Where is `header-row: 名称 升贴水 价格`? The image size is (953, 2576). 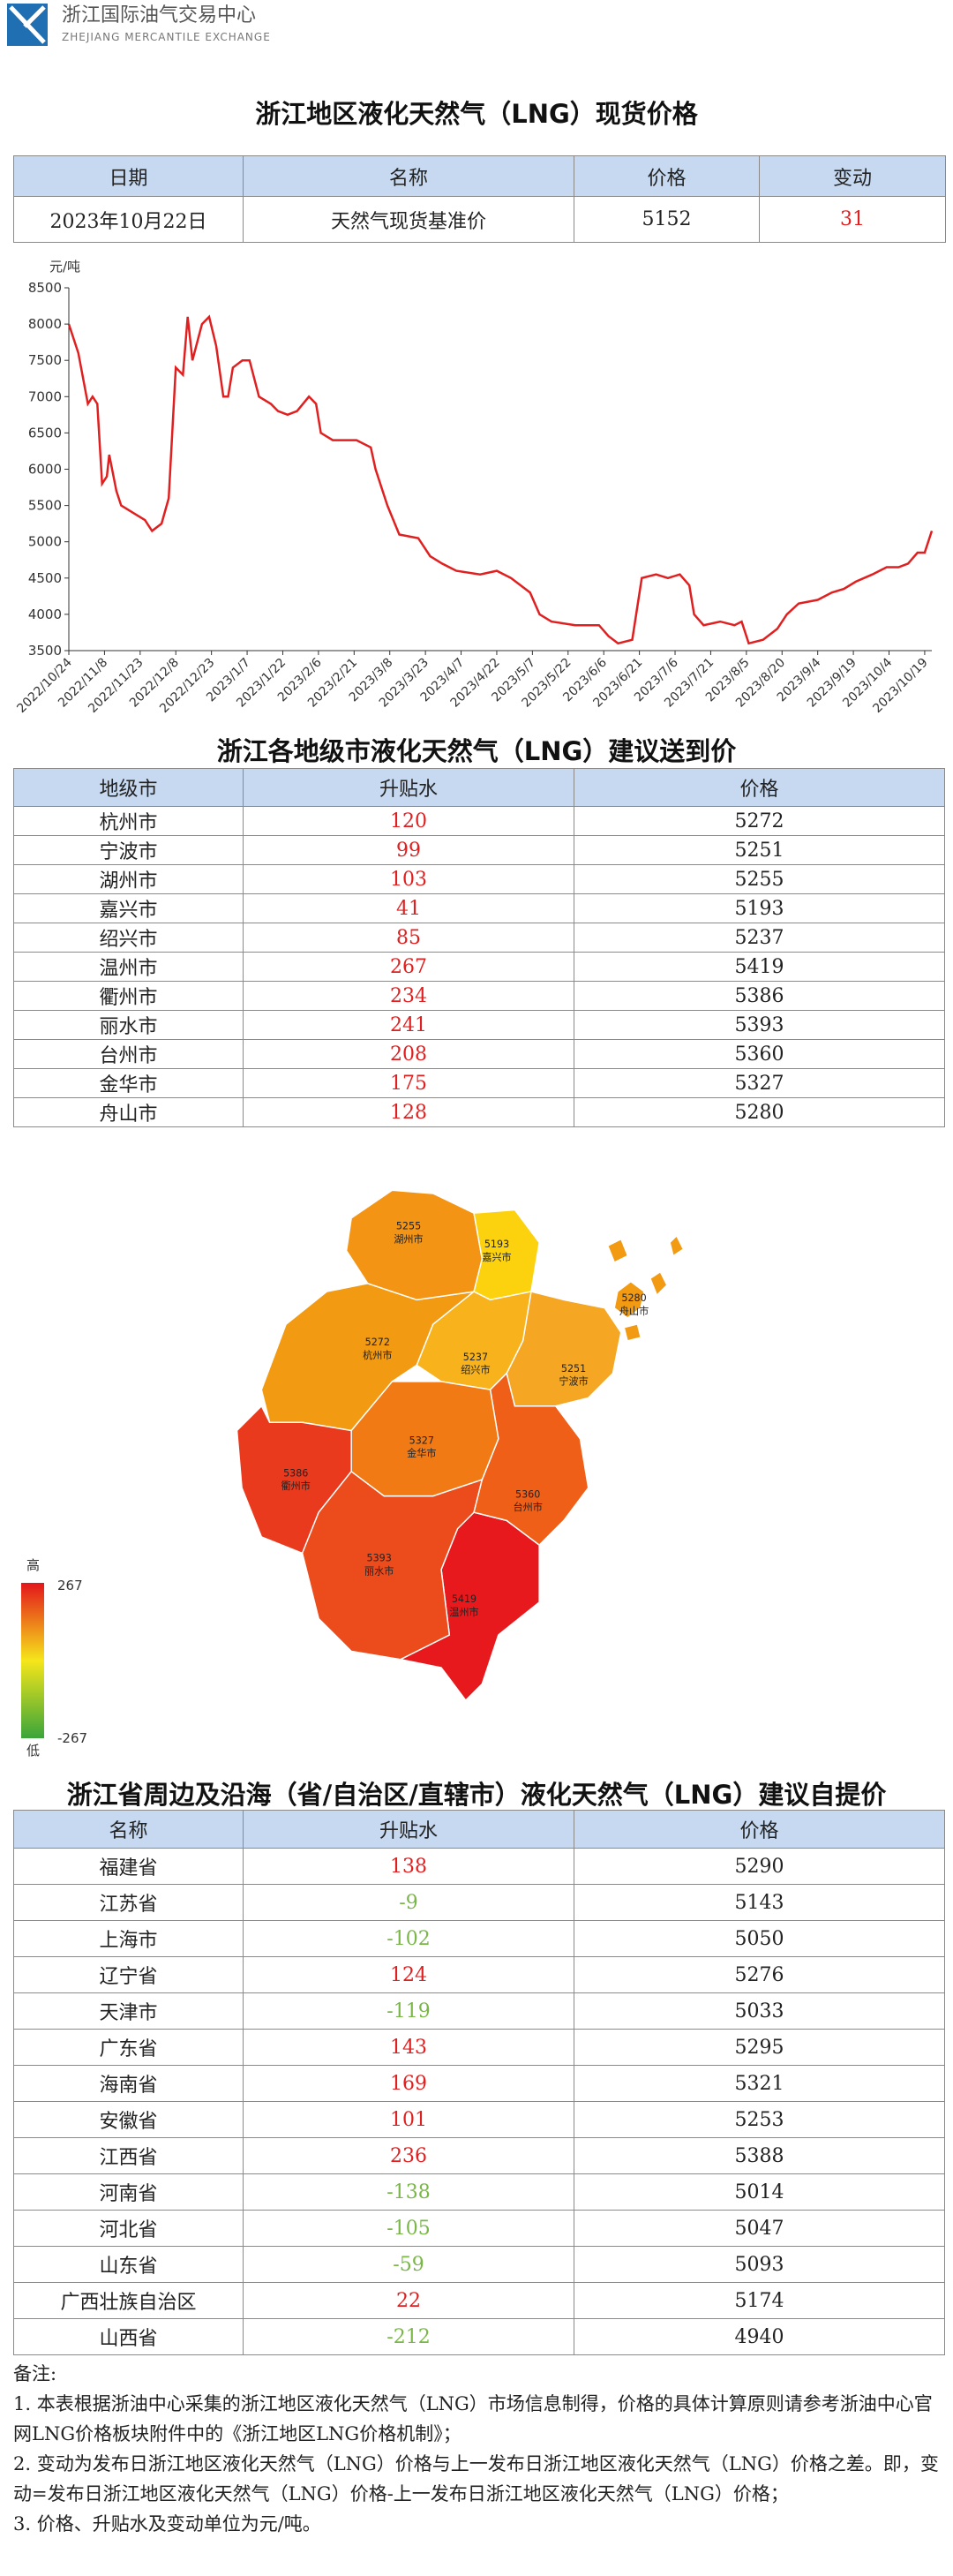 header-row: 名称 升贴水 价格 is located at coordinates (479, 1830).